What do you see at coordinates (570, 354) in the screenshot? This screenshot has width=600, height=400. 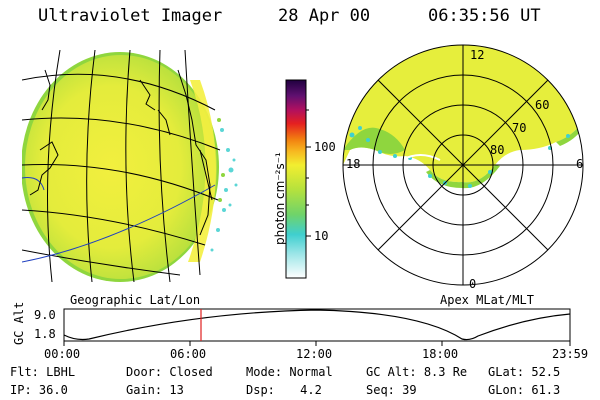 I see `timeline-xtick-2359: 23:59` at bounding box center [570, 354].